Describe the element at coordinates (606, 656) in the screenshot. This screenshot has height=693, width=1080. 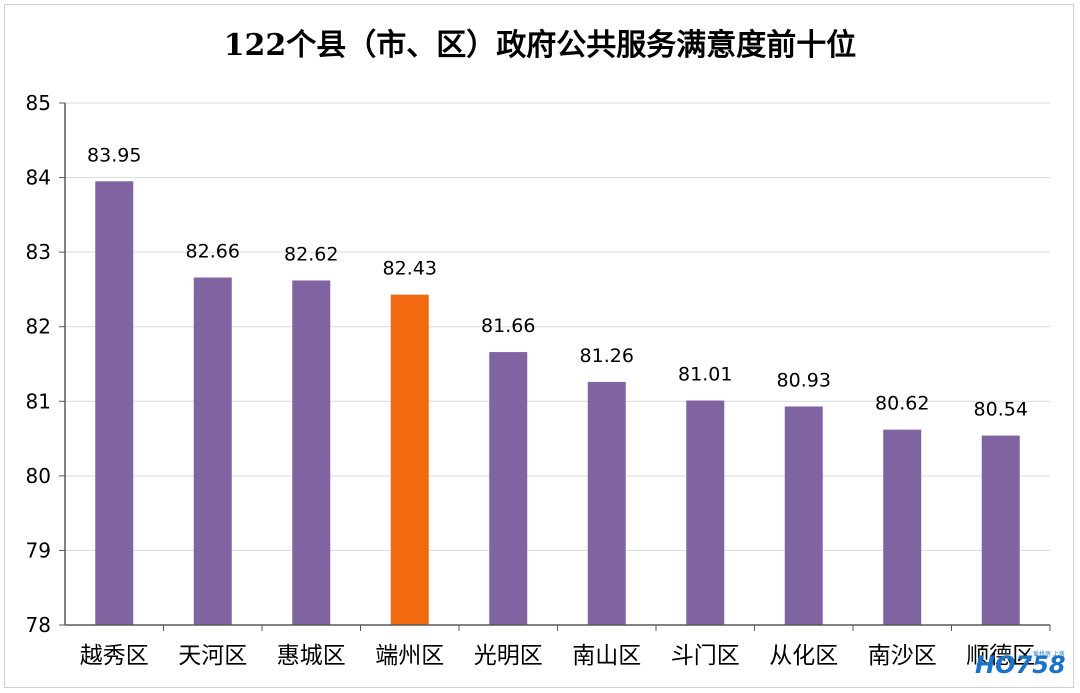
I see `x-tick-label: 南山区` at that location.